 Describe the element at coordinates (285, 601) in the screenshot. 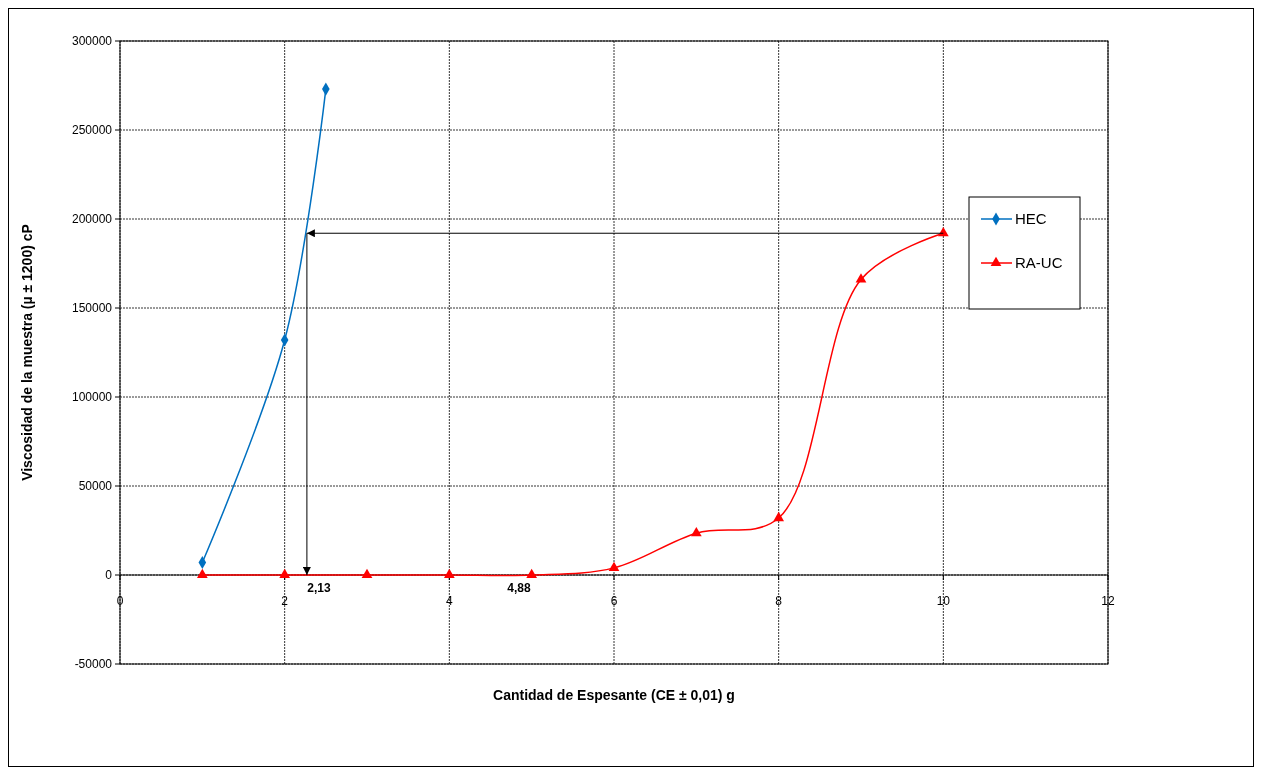

I see `x-tick-label: 2` at that location.